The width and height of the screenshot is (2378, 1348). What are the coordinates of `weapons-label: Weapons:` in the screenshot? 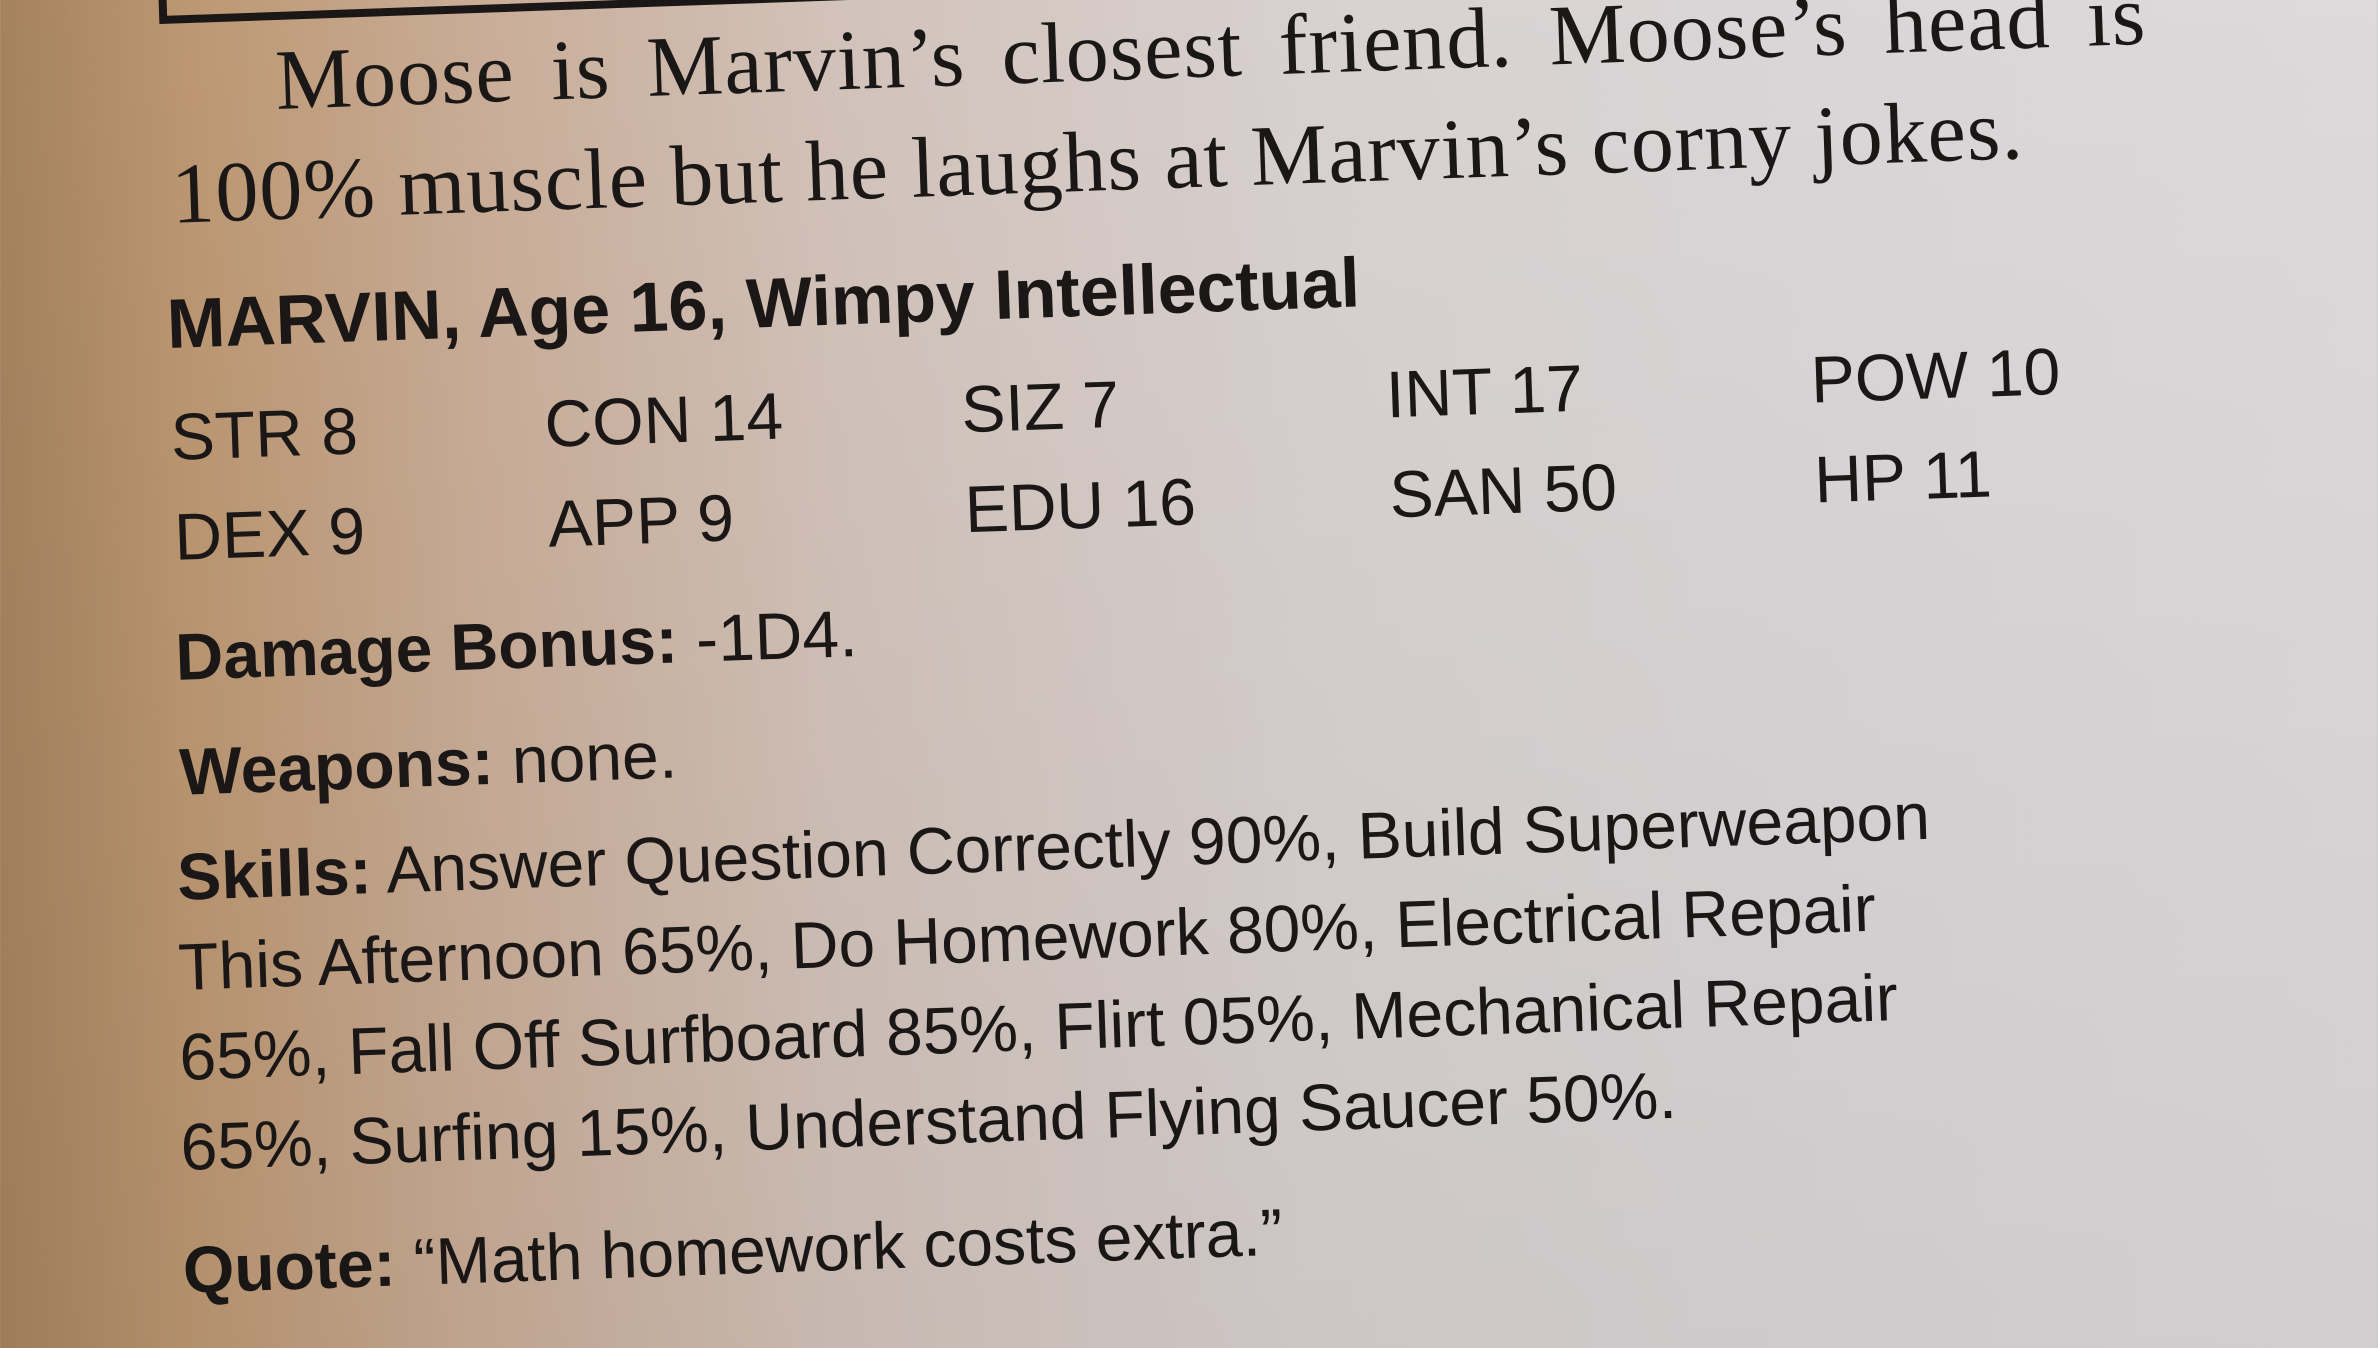 It's located at (336, 766).